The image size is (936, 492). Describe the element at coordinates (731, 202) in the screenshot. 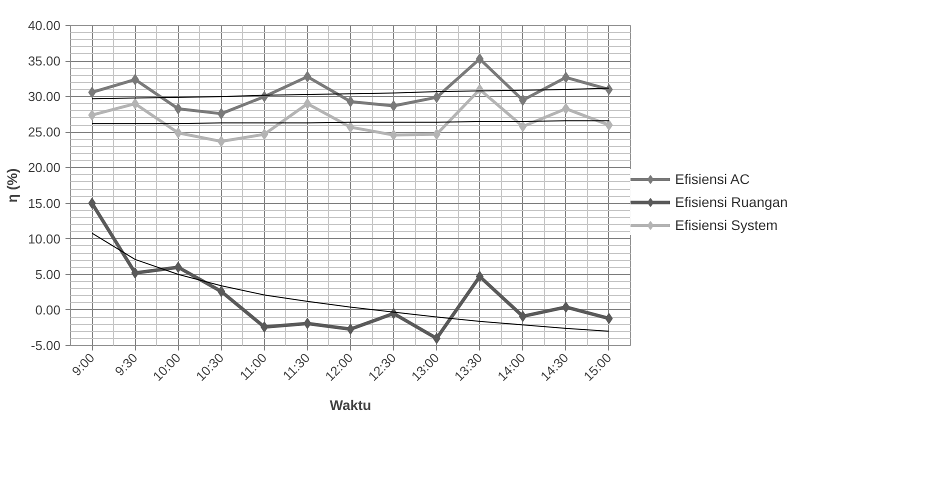

I see `legend-label: Efisiensi Ruangan` at that location.